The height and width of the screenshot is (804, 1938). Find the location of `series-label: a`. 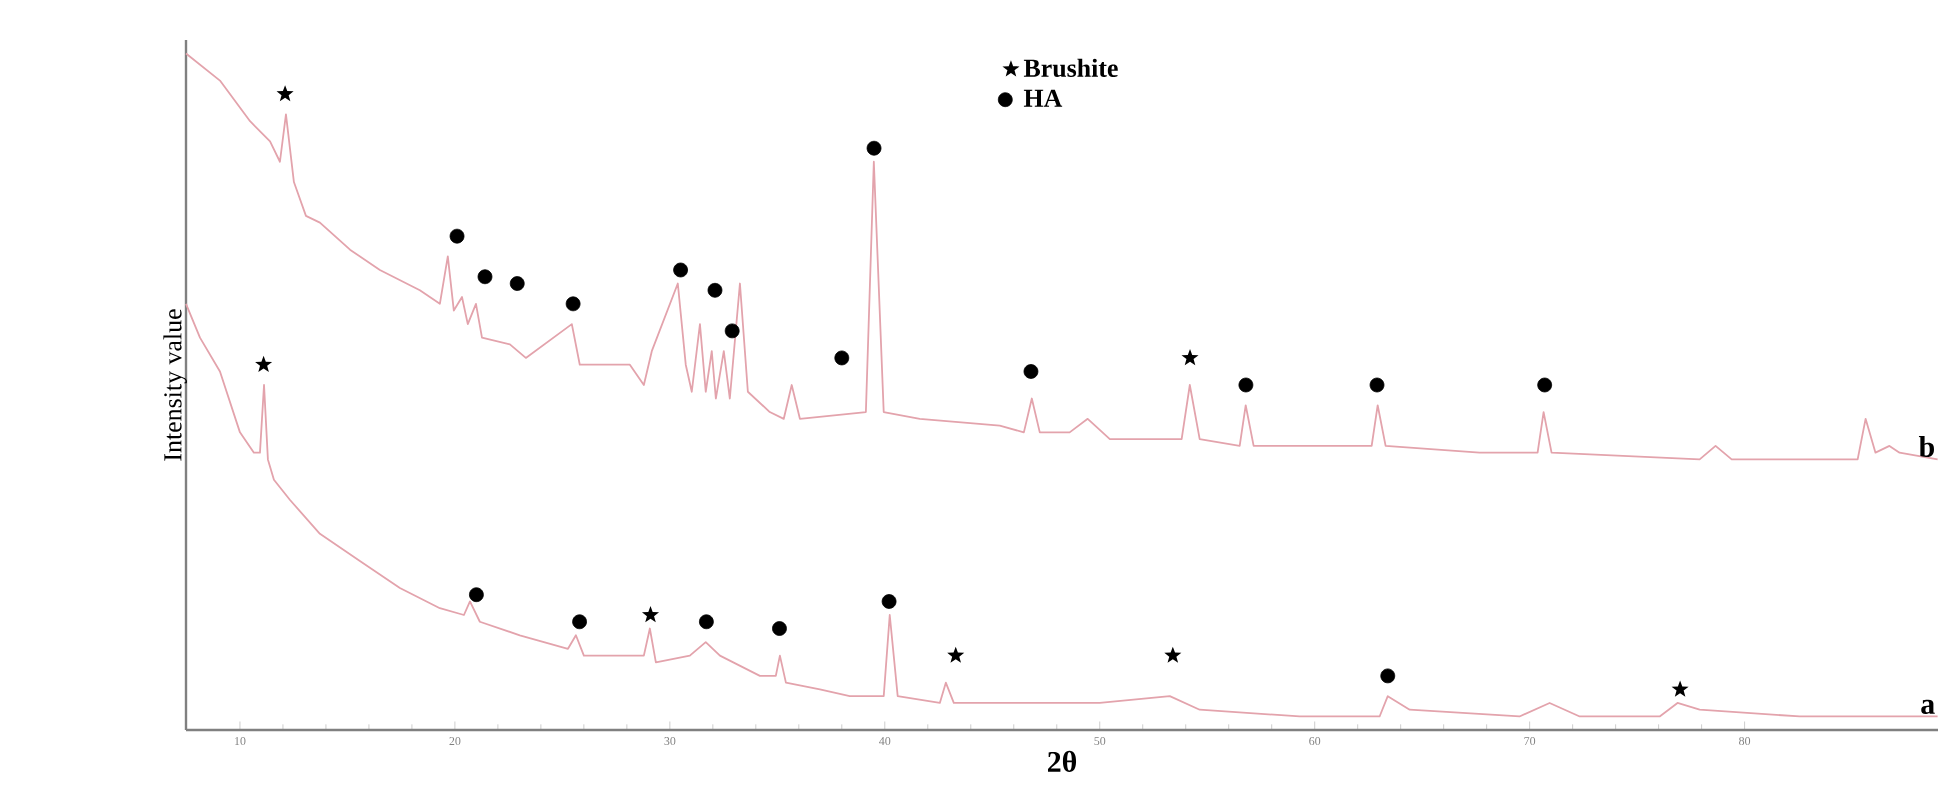

series-label: a is located at coordinates (1928, 707).